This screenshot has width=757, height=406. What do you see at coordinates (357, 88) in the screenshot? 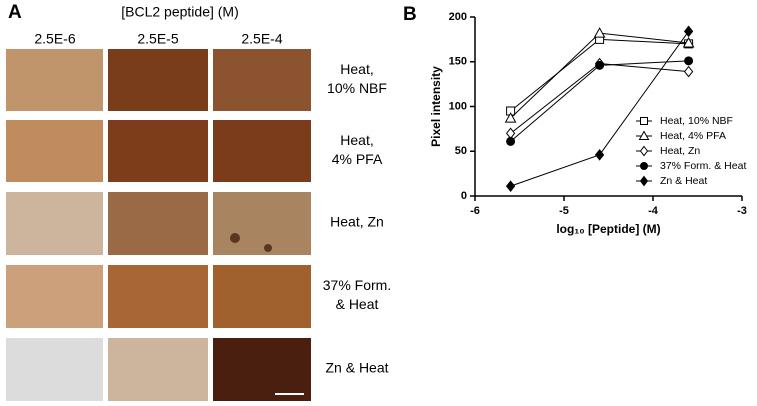
I see `row-label: 10% NBF` at bounding box center [357, 88].